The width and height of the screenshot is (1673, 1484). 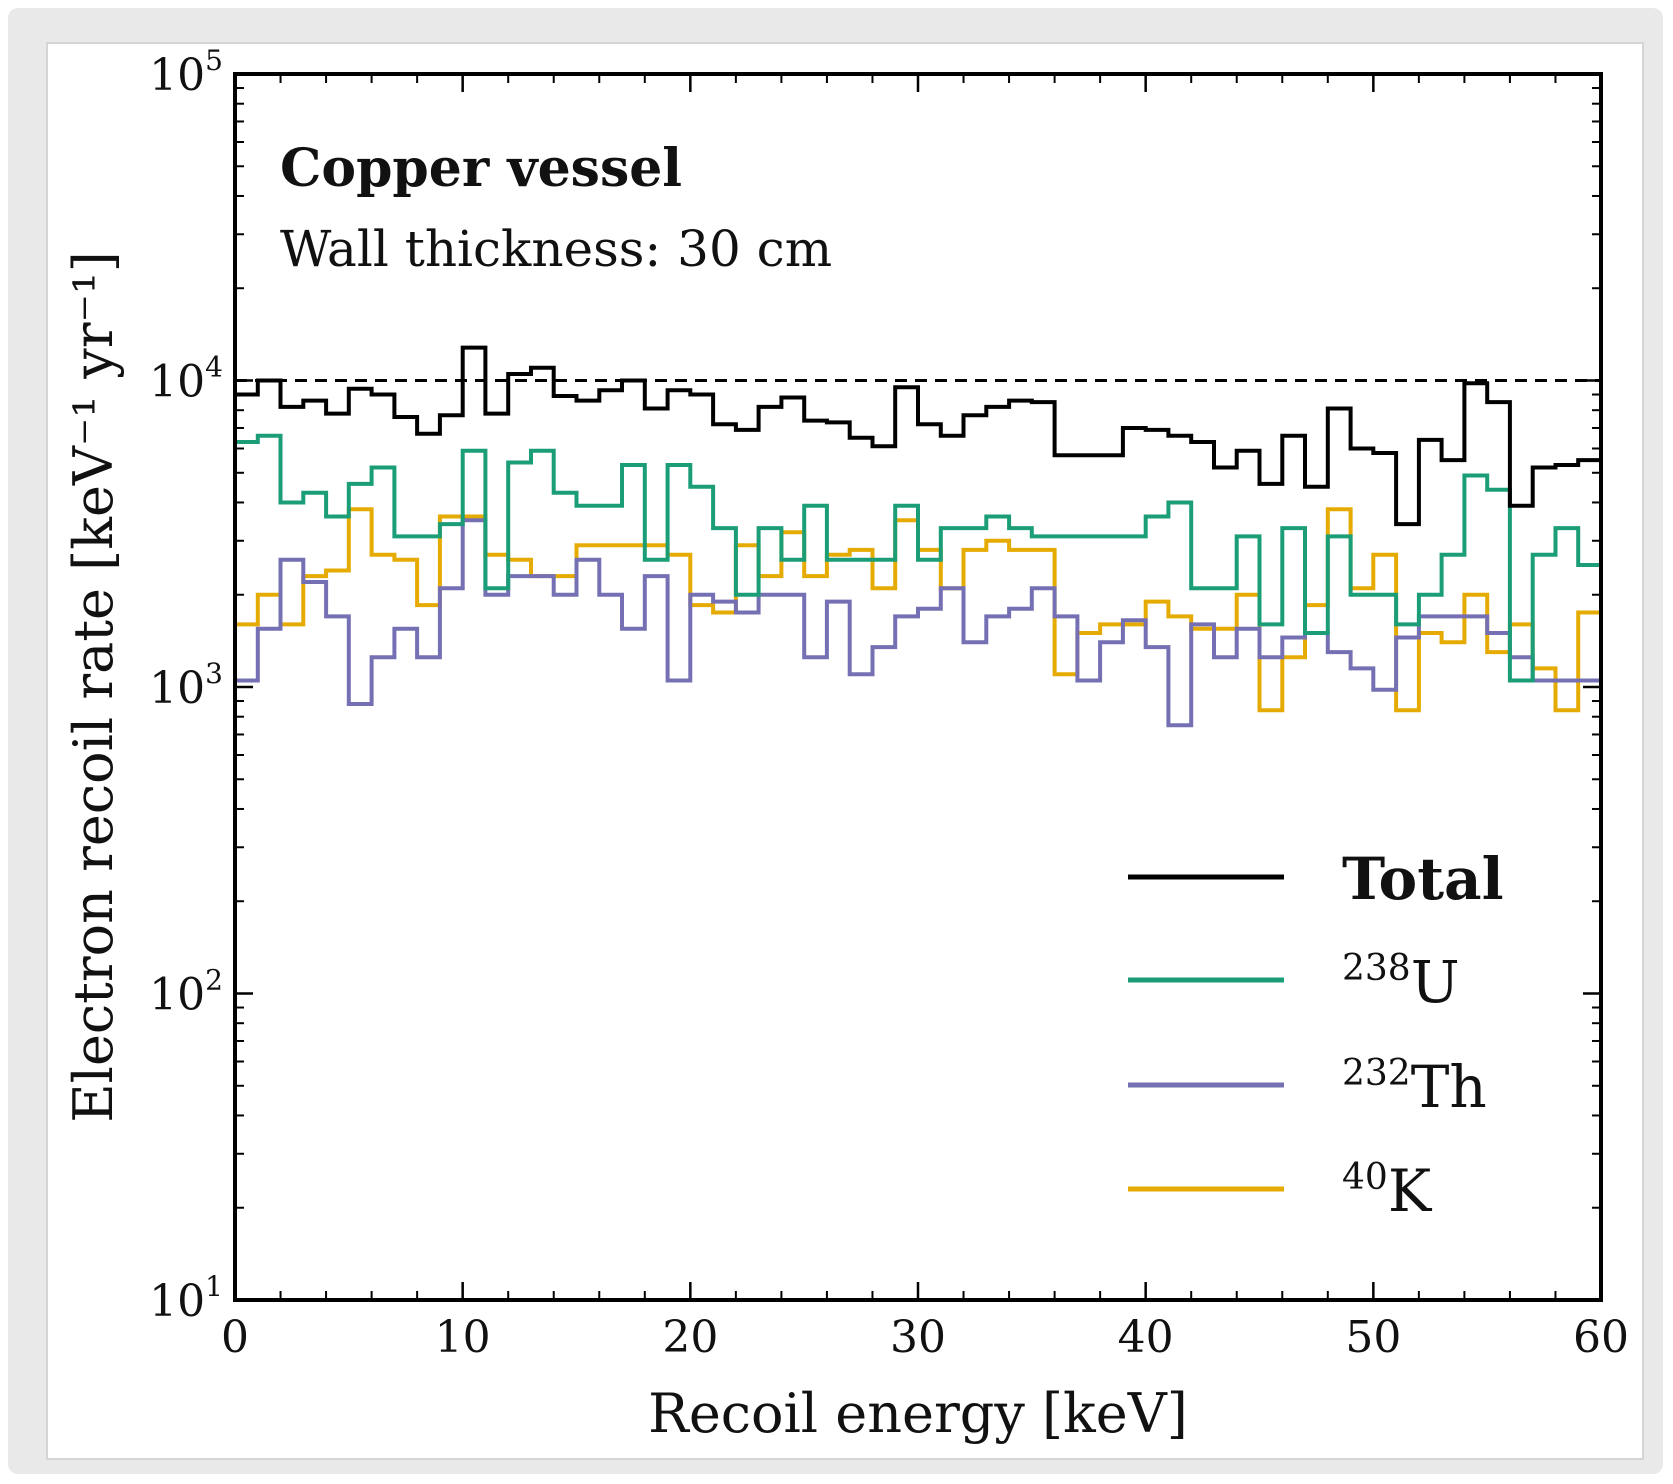 I want to click on series-u-line, so click(x=918, y=558).